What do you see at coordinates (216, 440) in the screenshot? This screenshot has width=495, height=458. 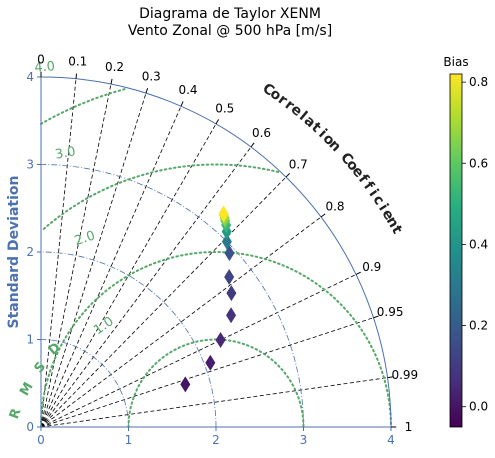 I see `x-tick-label: 2` at bounding box center [216, 440].